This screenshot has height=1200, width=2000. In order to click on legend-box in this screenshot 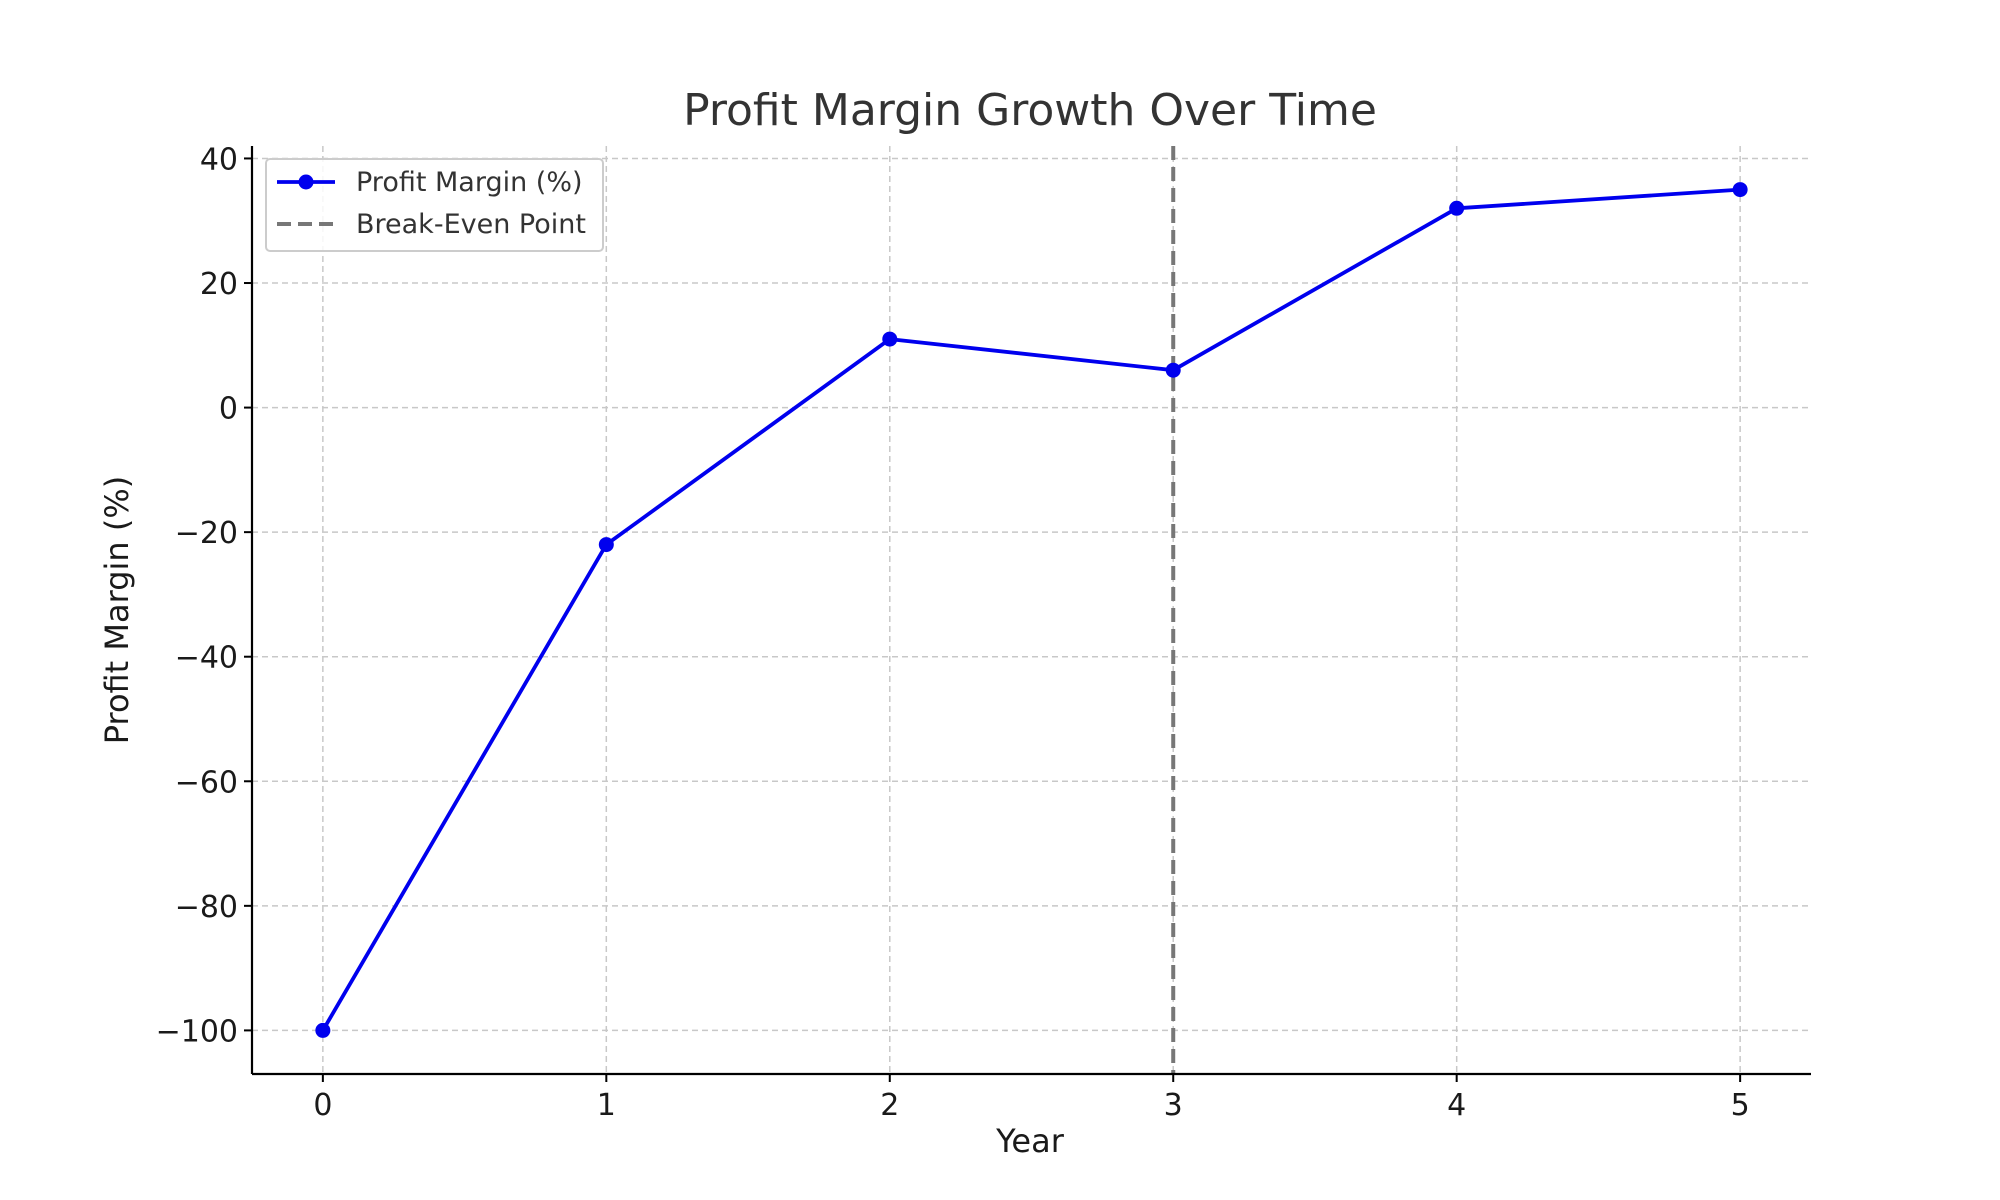, I will do `click(434, 205)`.